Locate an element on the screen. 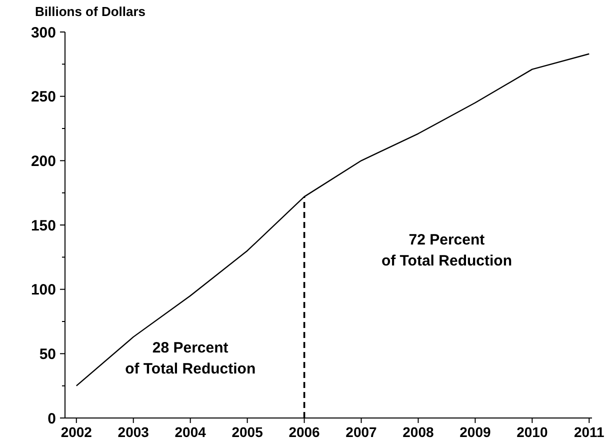 The height and width of the screenshot is (447, 616). x-tick-label: 2008 is located at coordinates (418, 432).